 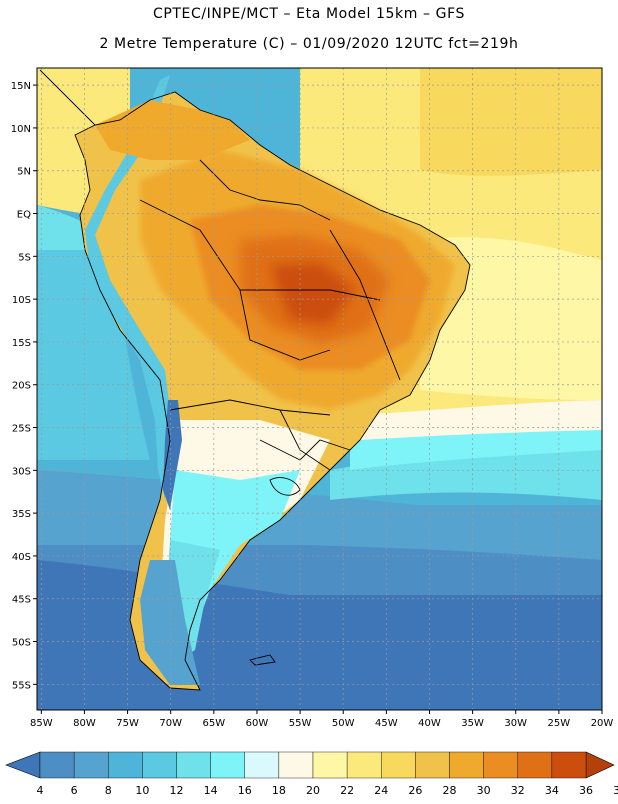 I want to click on colorbar-tick-label: 12, so click(x=177, y=790).